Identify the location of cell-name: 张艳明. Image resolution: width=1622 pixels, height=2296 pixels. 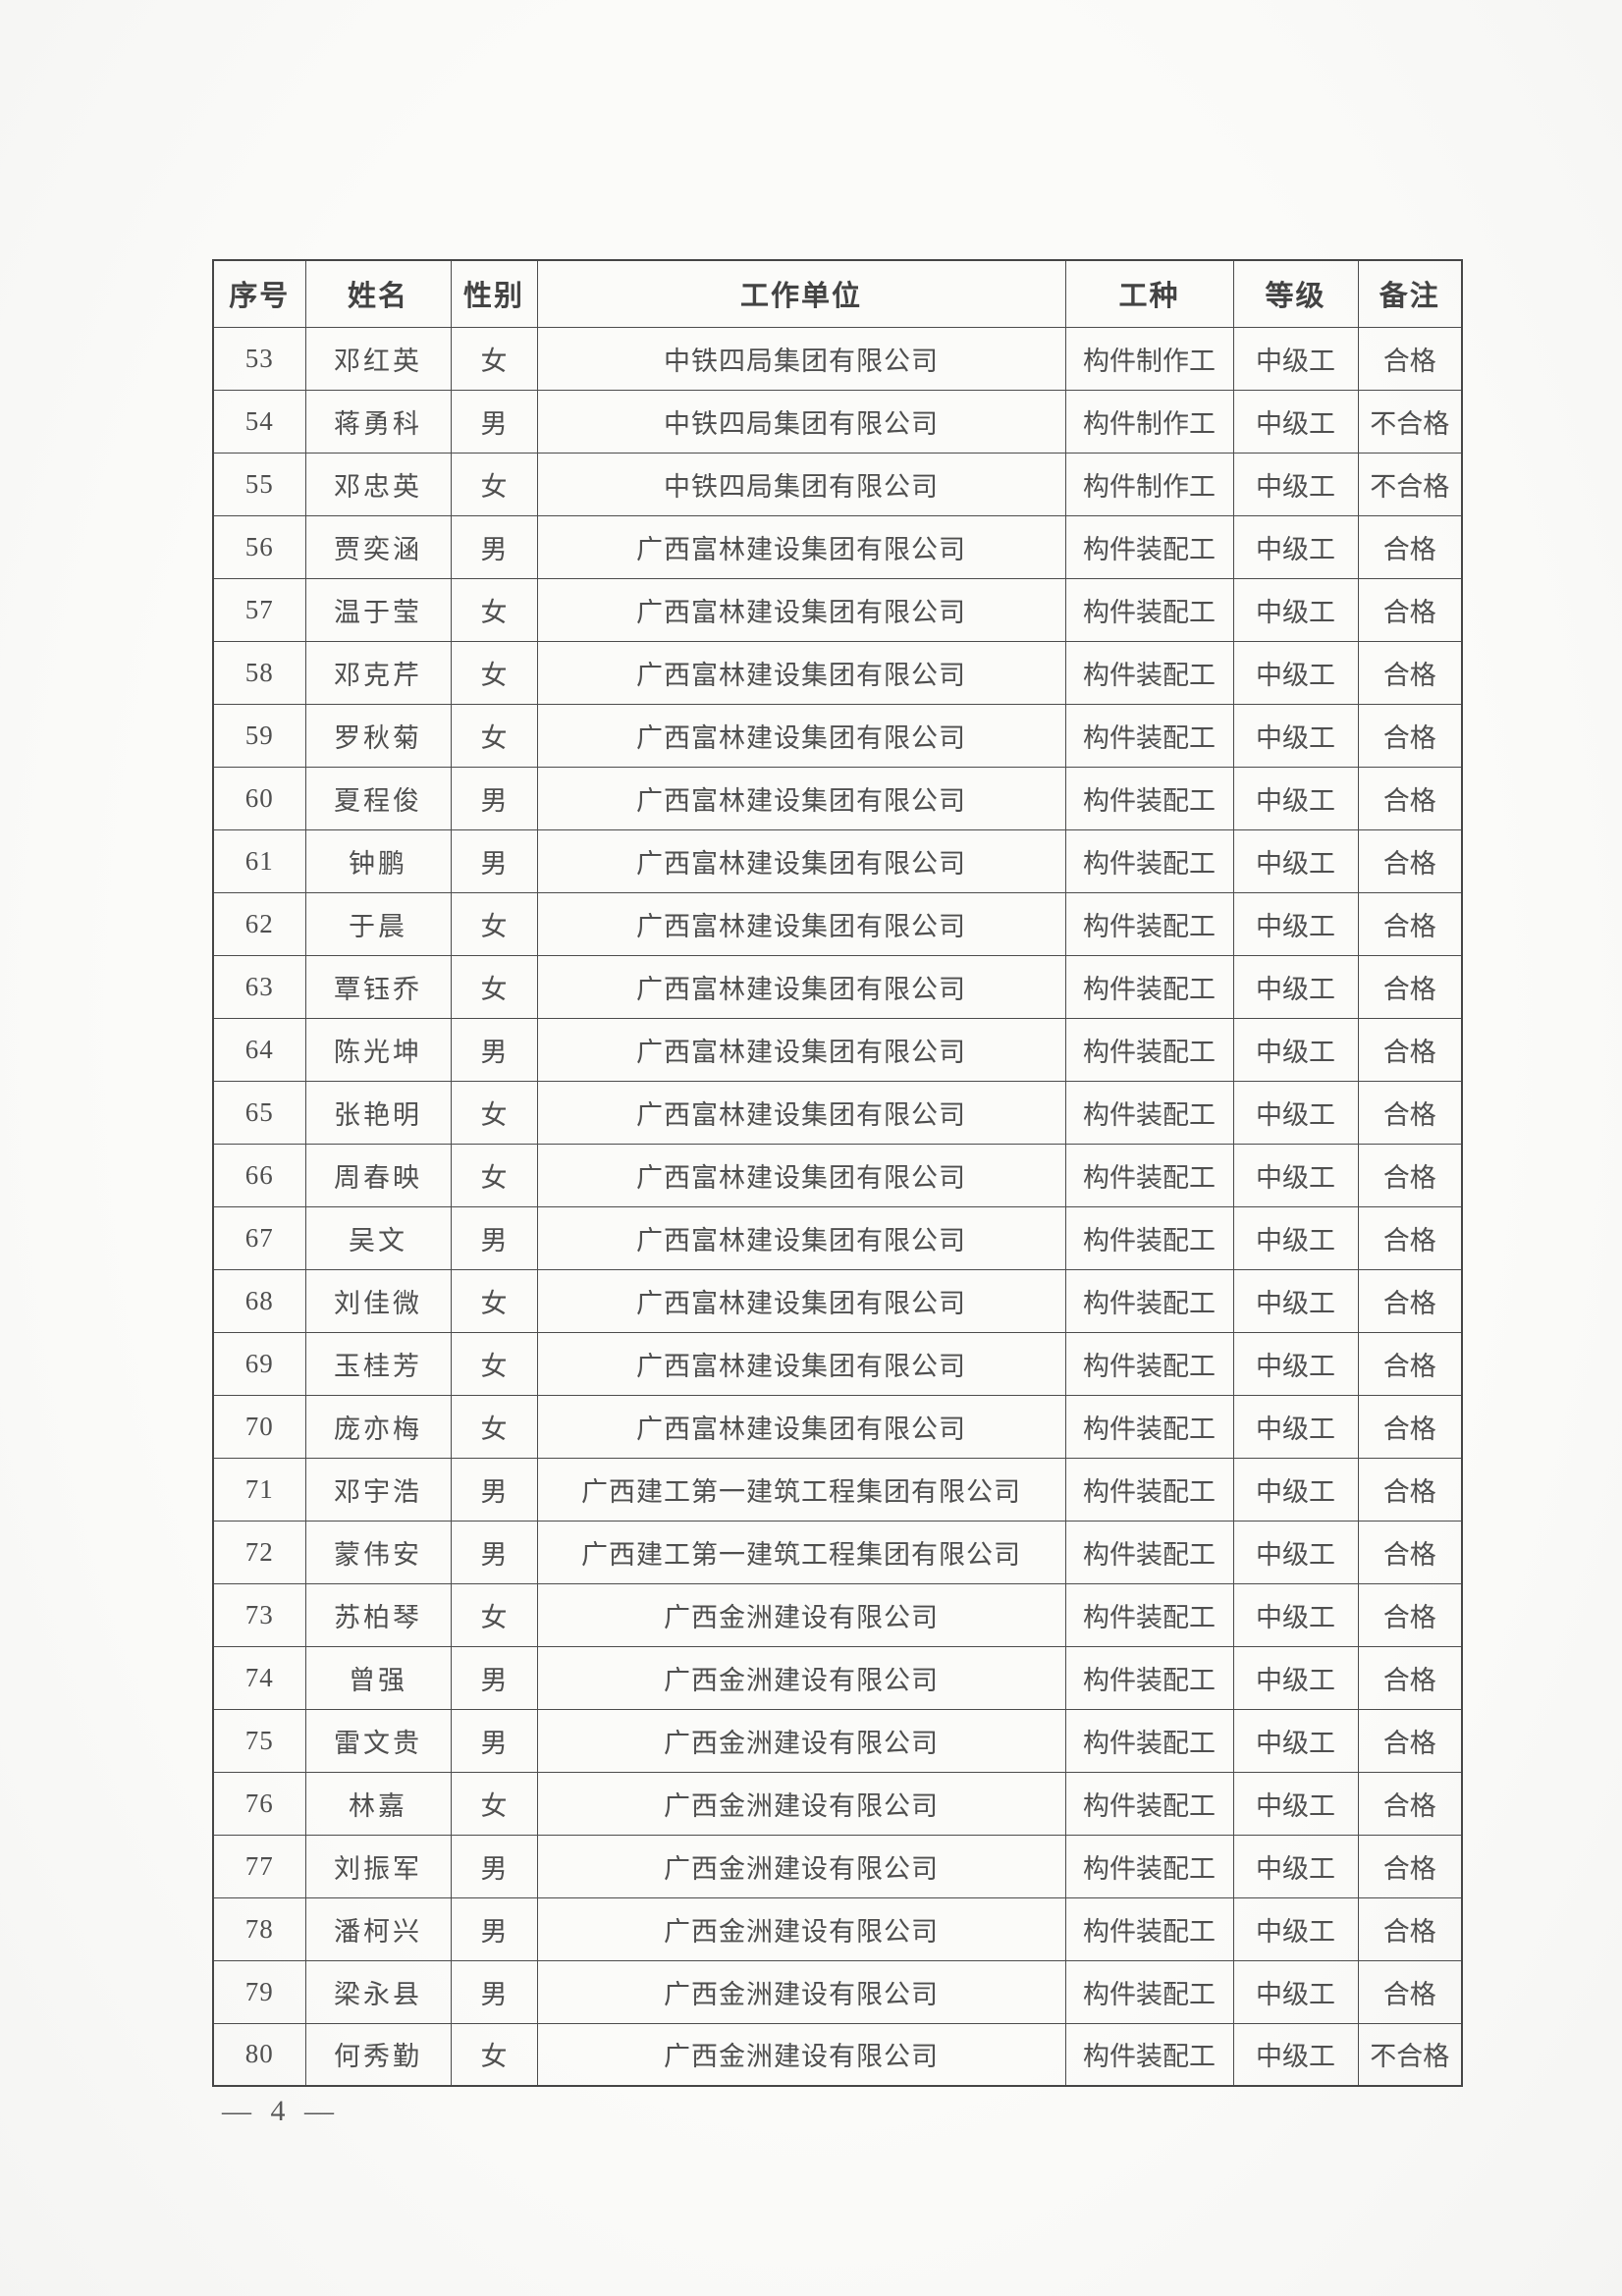
(378, 1112).